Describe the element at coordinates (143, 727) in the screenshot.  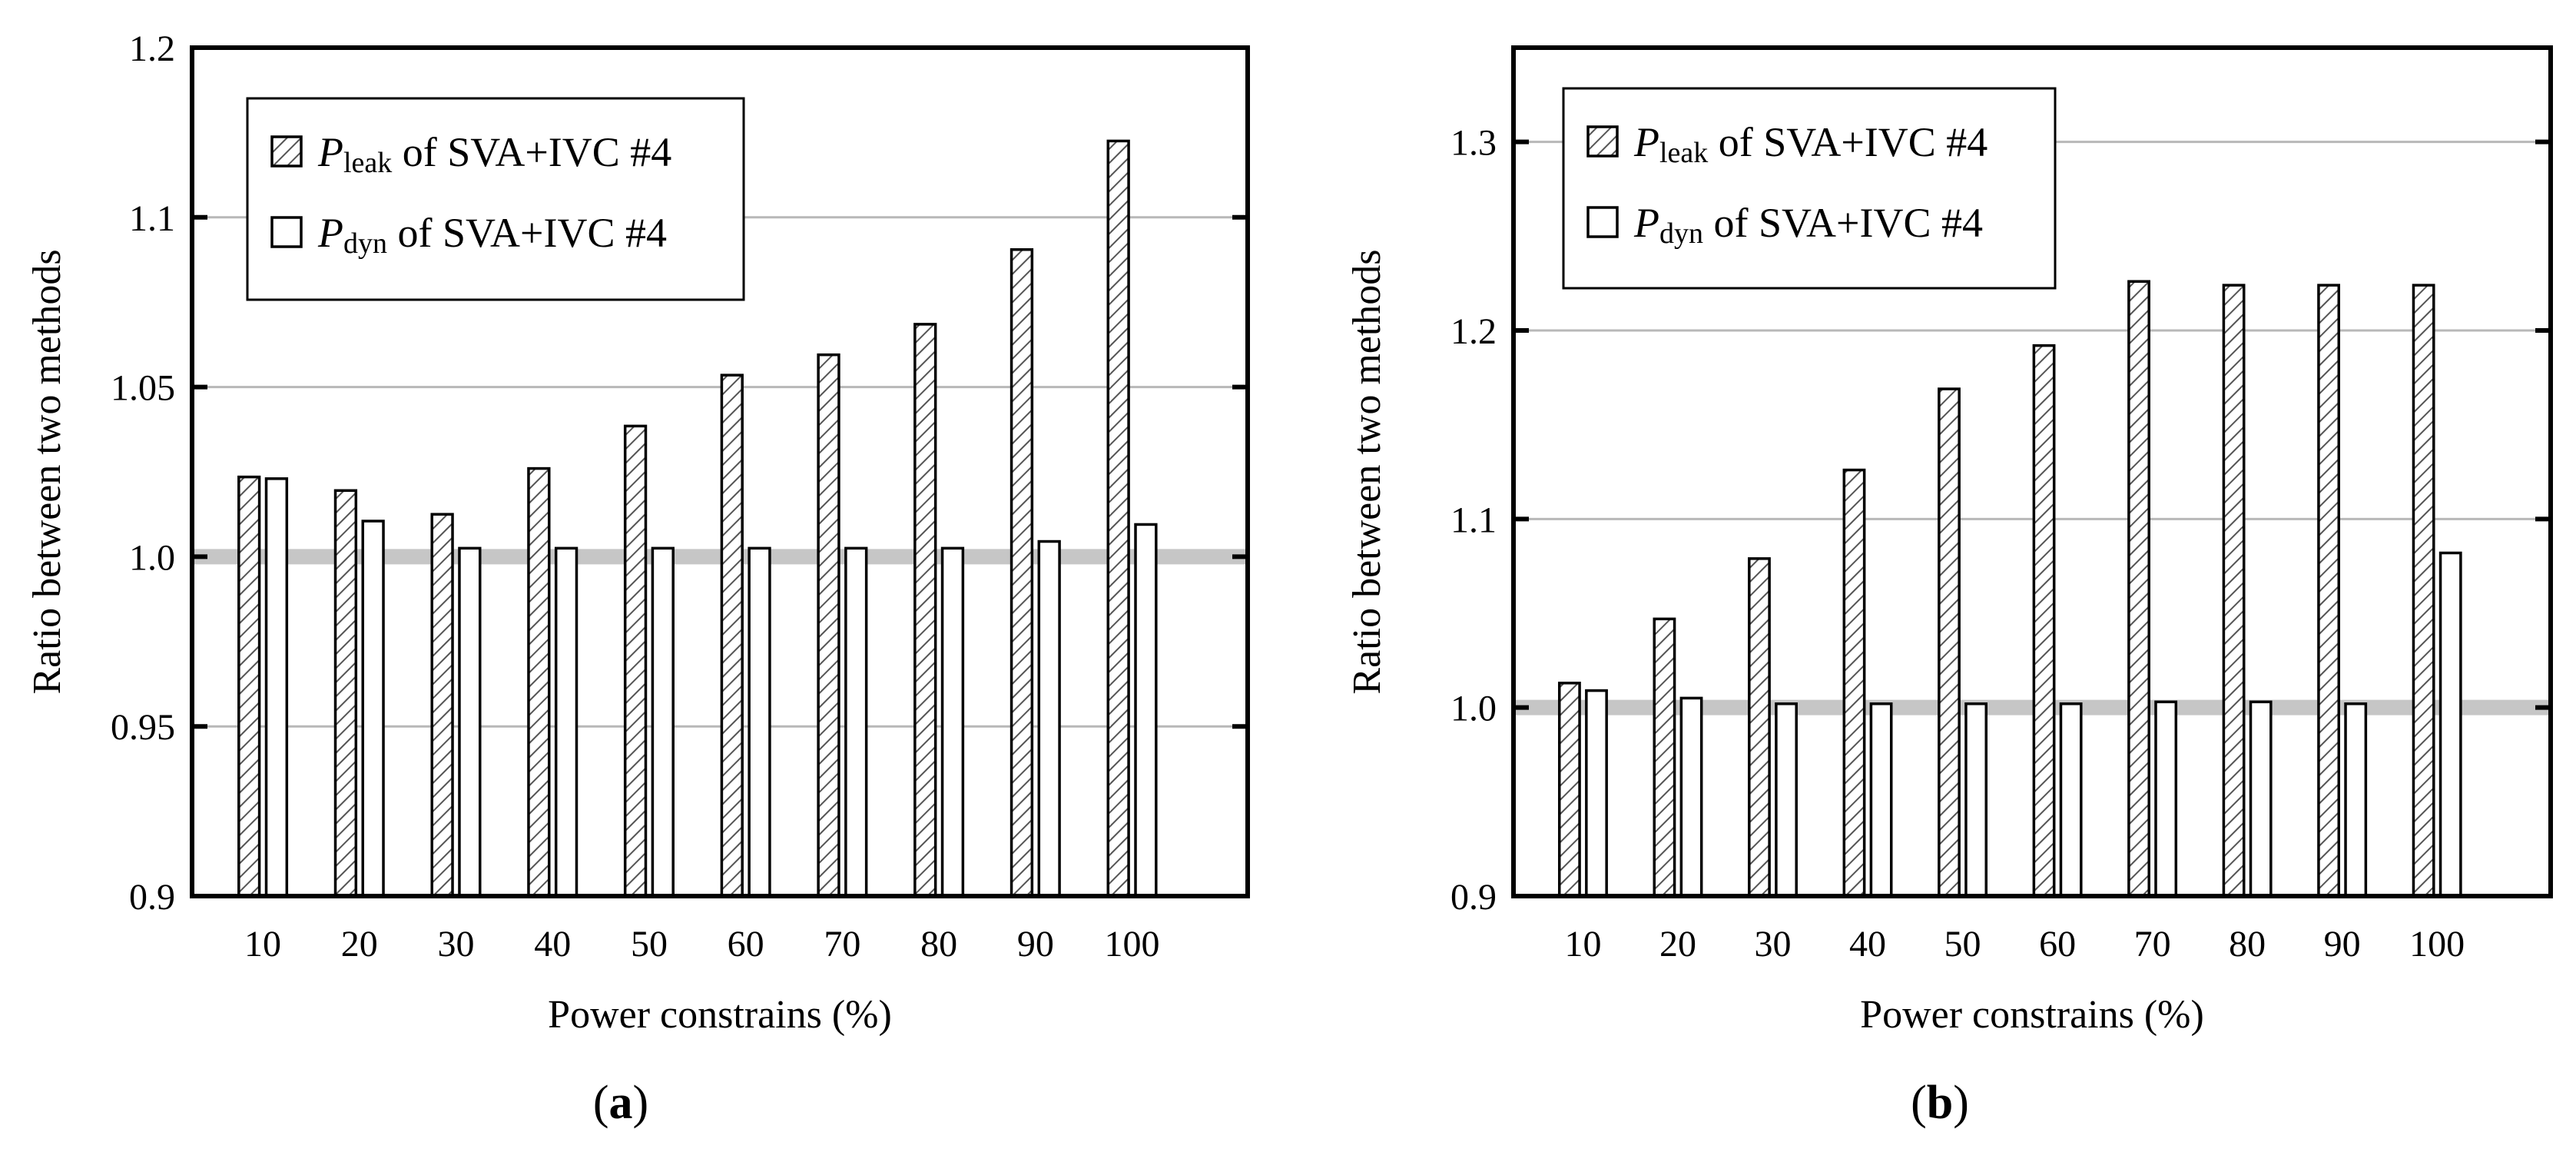
I see `y-tick-label: 0.95` at that location.